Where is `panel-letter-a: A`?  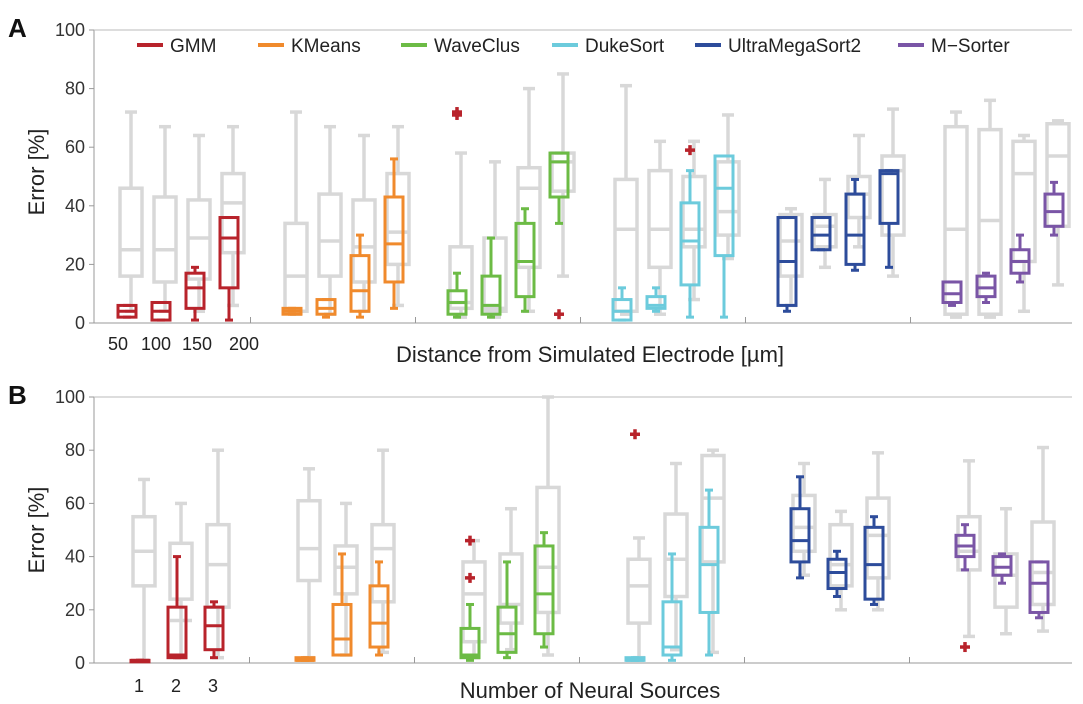 panel-letter-a: A is located at coordinates (17, 28).